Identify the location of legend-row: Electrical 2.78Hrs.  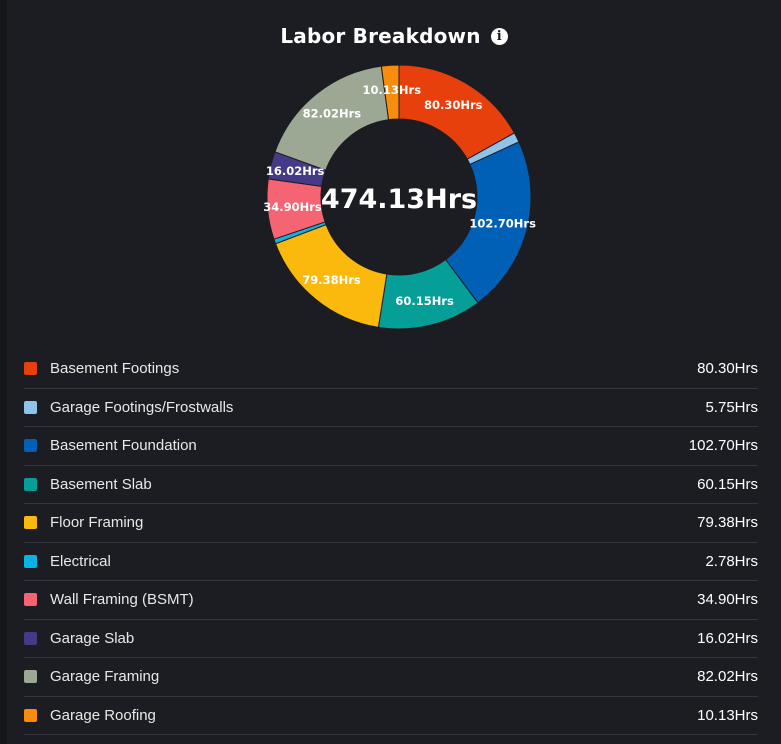
(391, 562).